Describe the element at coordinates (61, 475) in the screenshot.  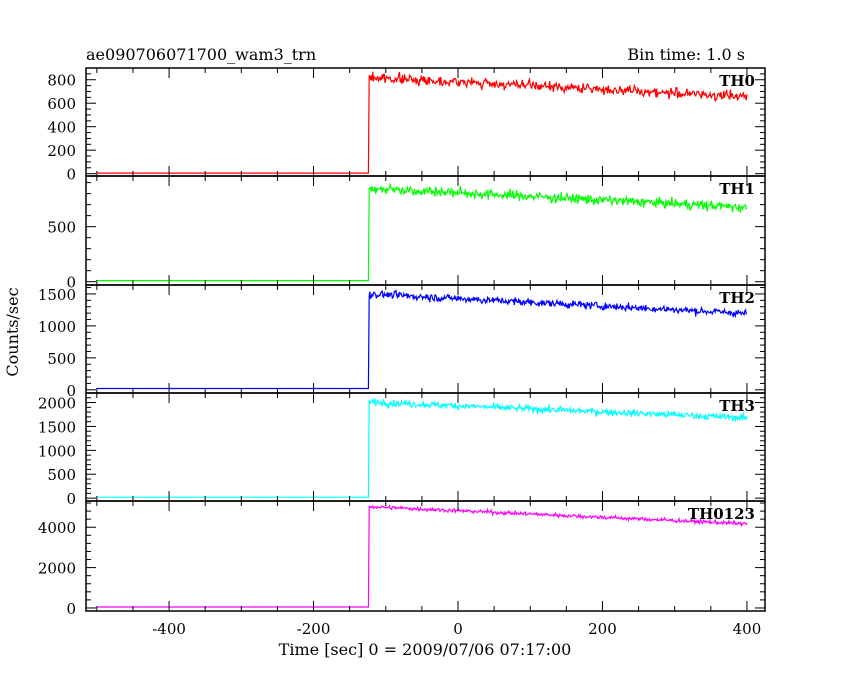
I see `y-tick-label-th3: 500` at that location.